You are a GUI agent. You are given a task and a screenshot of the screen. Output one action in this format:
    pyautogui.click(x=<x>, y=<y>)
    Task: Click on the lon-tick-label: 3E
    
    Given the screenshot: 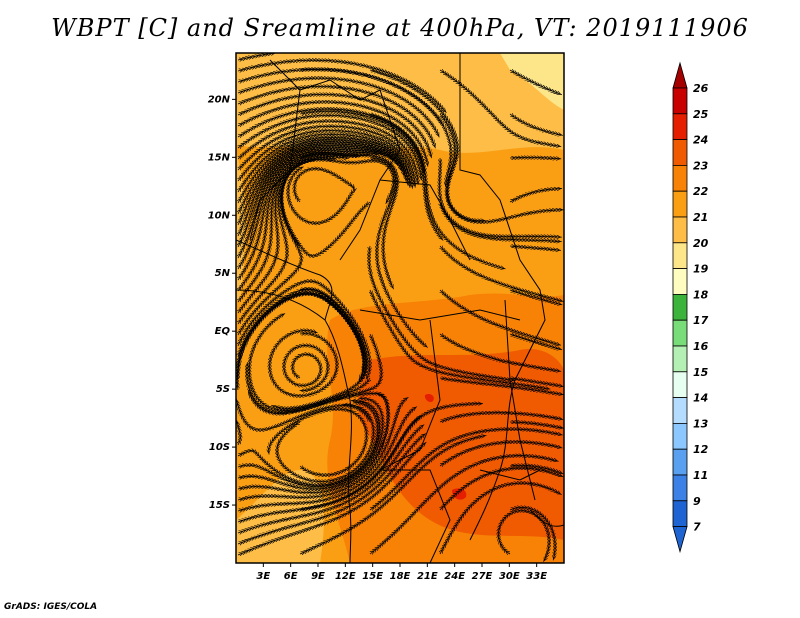 What is the action you would take?
    pyautogui.click(x=263, y=576)
    